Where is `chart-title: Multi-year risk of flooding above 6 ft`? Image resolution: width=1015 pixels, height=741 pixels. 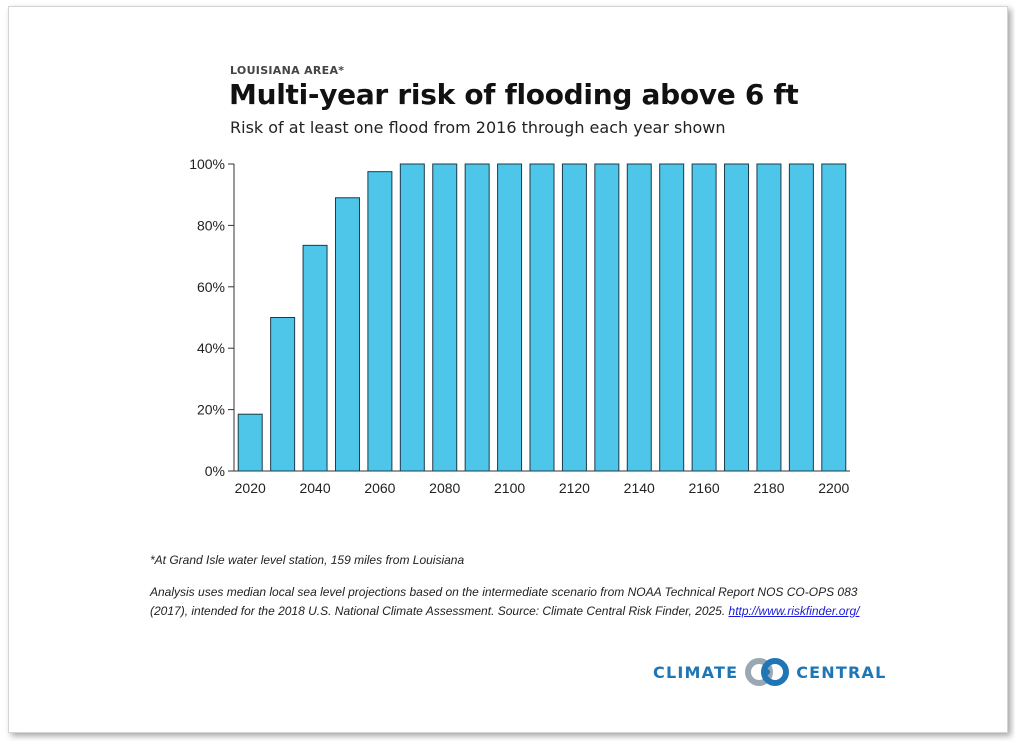
chart-title: Multi-year risk of flooding above 6 ft is located at coordinates (514, 94).